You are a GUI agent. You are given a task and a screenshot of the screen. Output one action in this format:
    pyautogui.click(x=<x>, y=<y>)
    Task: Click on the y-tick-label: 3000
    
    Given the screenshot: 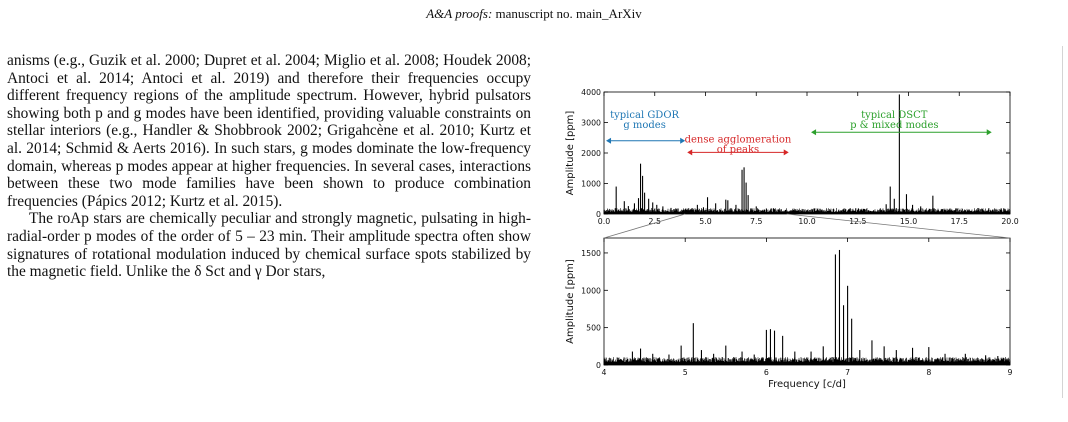 What is the action you would take?
    pyautogui.click(x=591, y=123)
    